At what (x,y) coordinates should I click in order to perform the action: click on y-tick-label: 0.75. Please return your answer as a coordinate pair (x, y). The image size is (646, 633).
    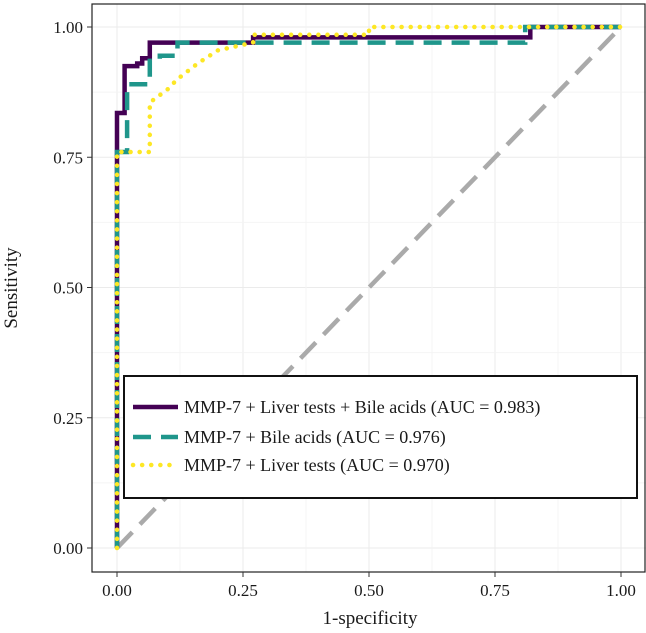
    Looking at the image, I should click on (68, 157).